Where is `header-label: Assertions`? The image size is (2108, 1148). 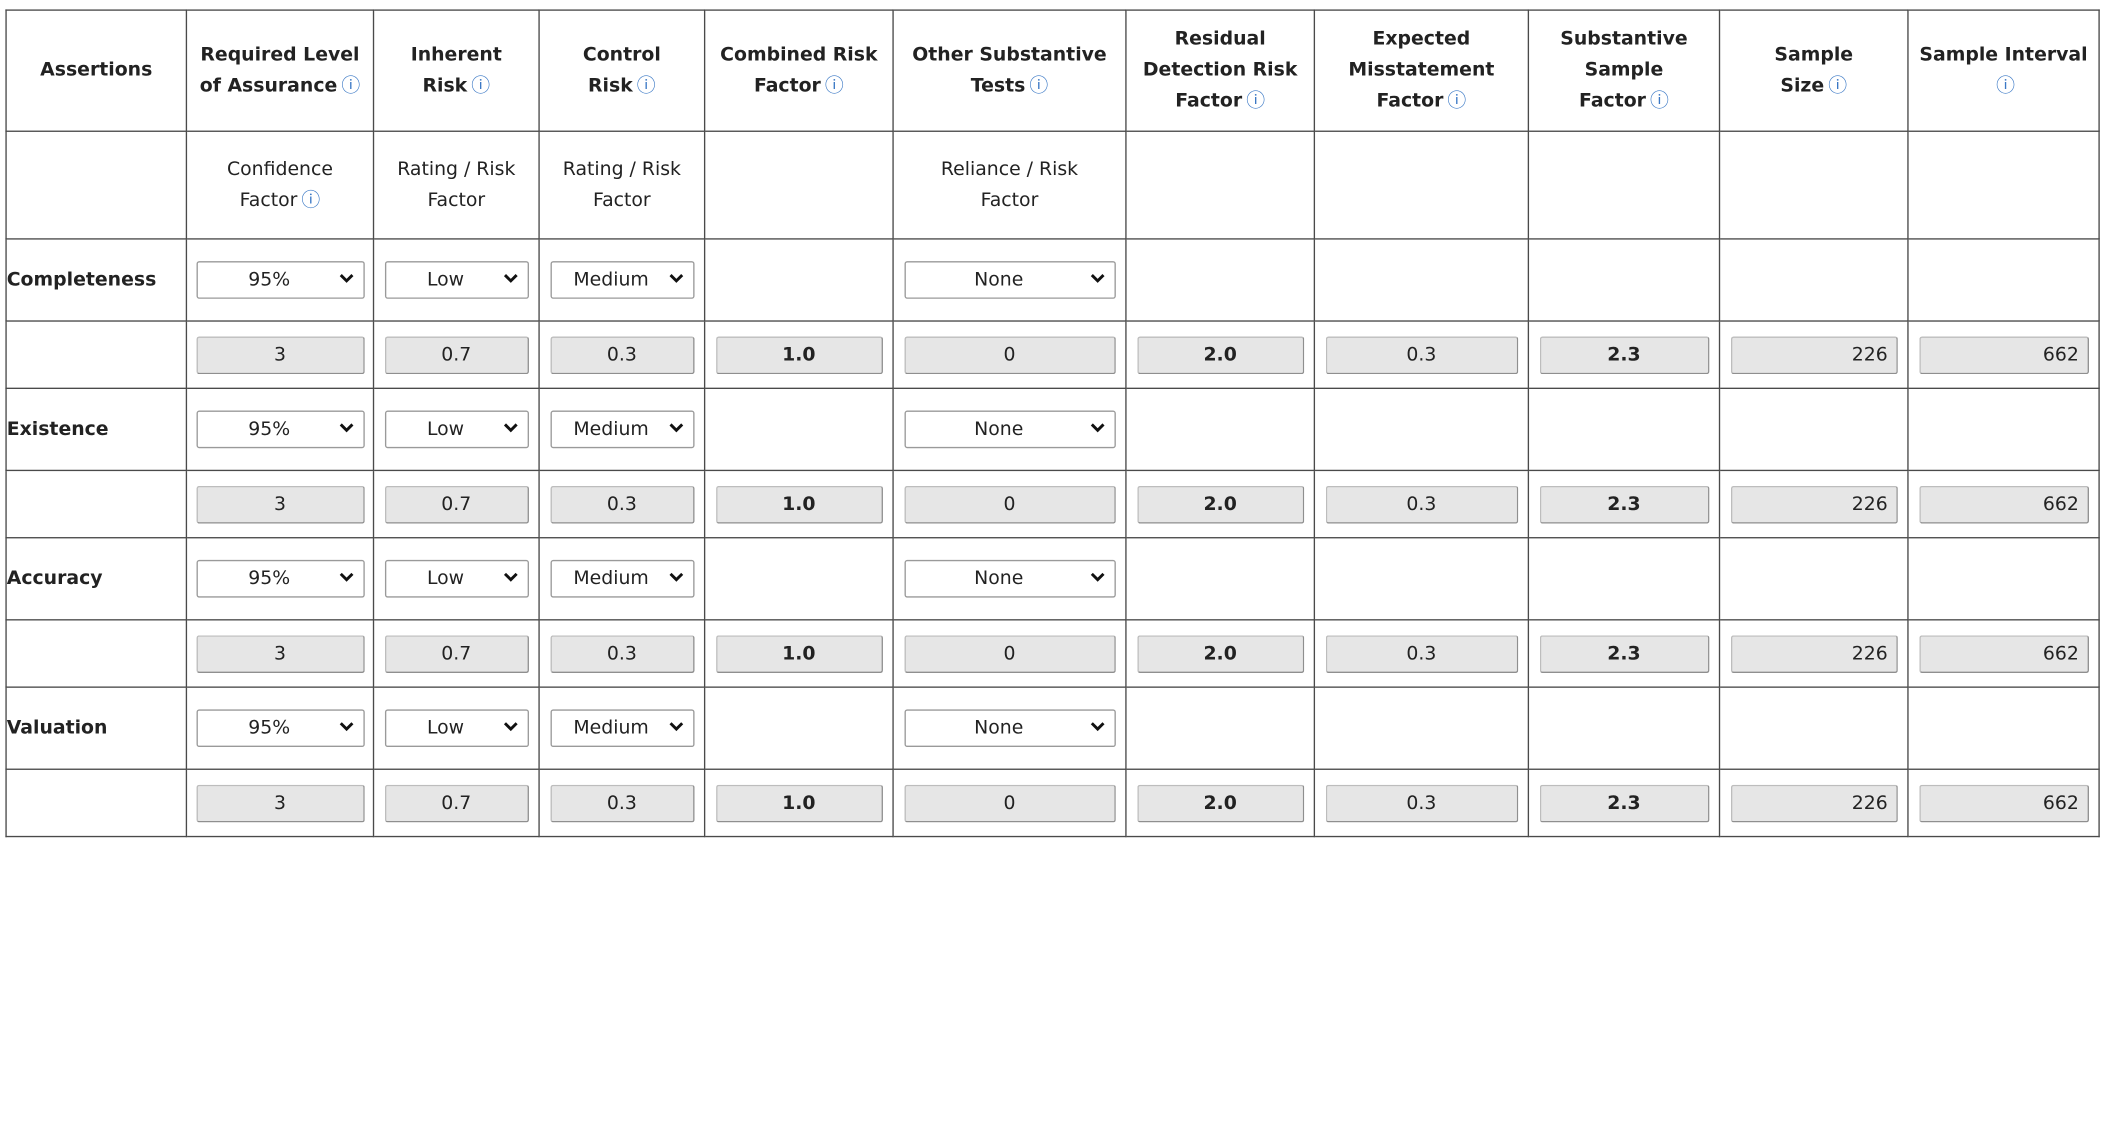
header-label: Assertions is located at coordinates (96, 70).